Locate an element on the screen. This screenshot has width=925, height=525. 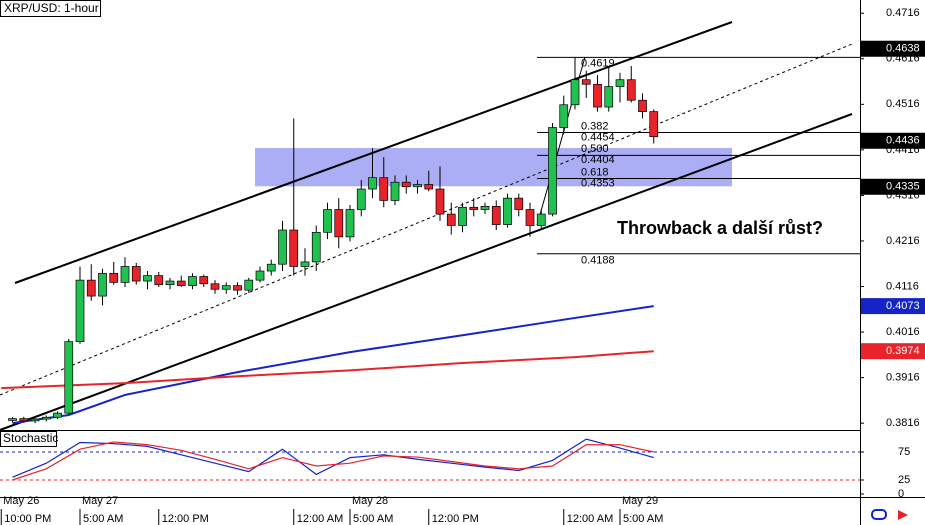
chart-title: XRP/USD: 1-hour is located at coordinates (51, 8).